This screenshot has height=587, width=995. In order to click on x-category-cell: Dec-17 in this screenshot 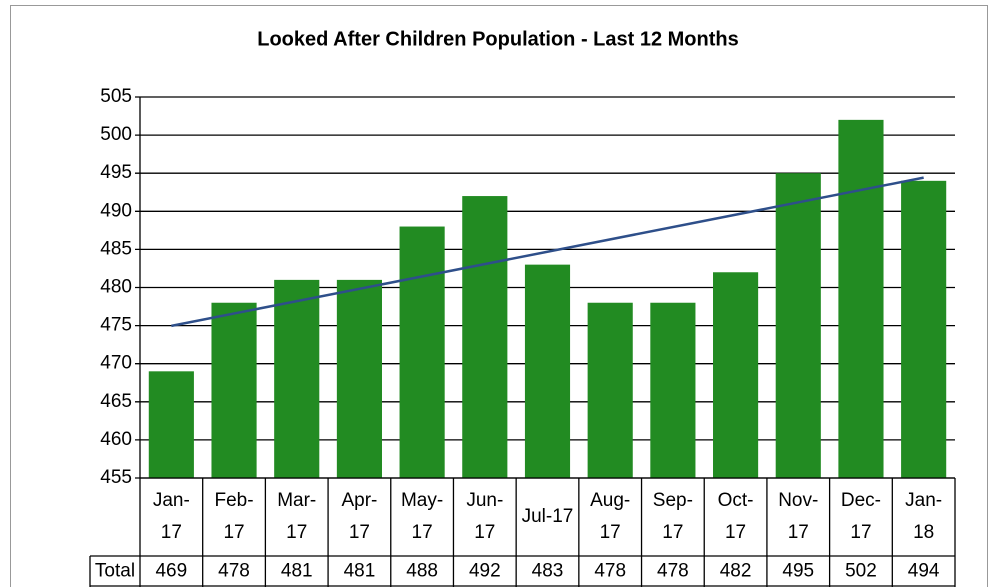, I will do `click(861, 516)`.